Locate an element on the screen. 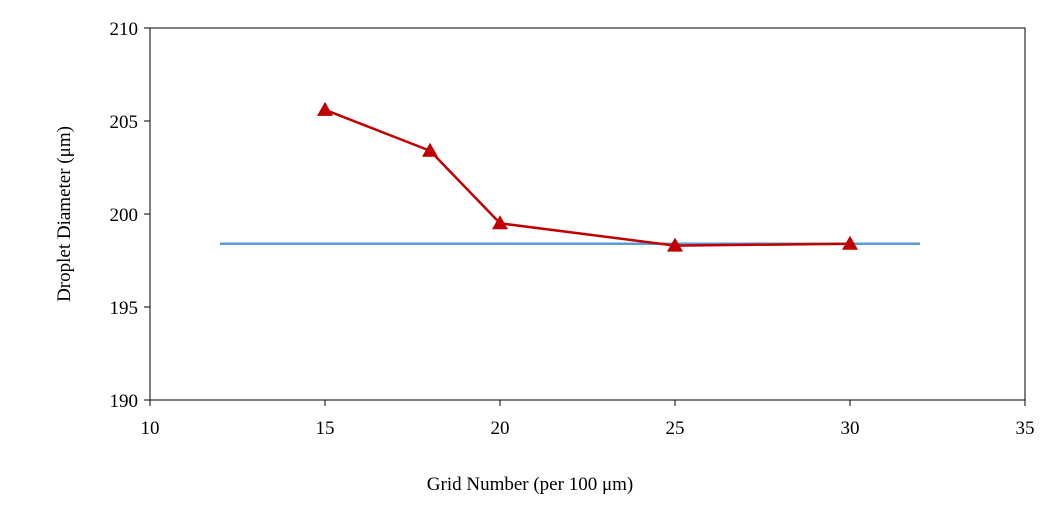 The width and height of the screenshot is (1052, 505). x-tick-label: 30 is located at coordinates (850, 428).